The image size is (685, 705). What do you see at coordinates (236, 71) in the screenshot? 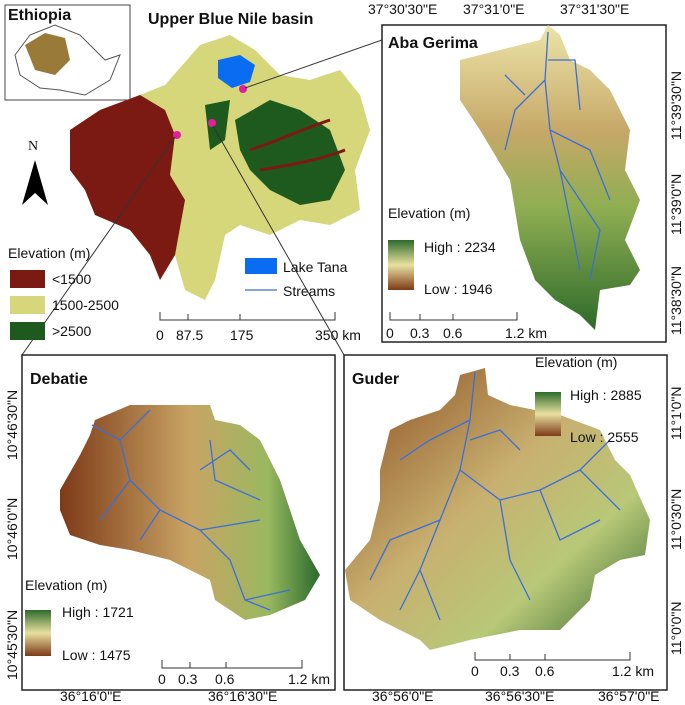
I see `lake-tana` at bounding box center [236, 71].